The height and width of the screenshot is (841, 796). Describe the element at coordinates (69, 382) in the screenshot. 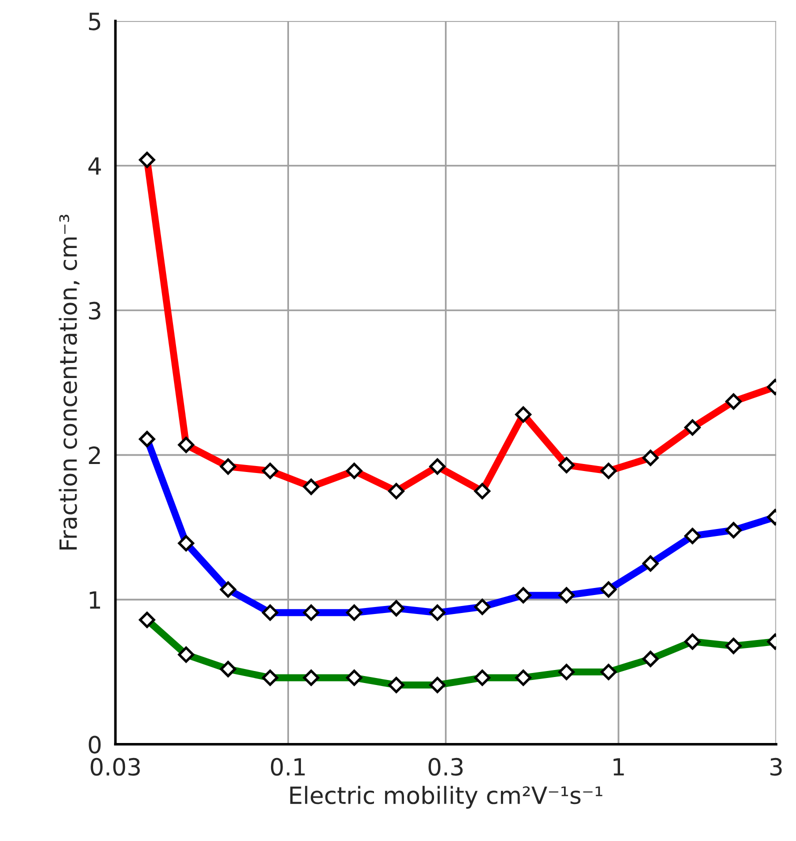

I see `y-axis-title: Fraction concentration, cm⁻³` at that location.